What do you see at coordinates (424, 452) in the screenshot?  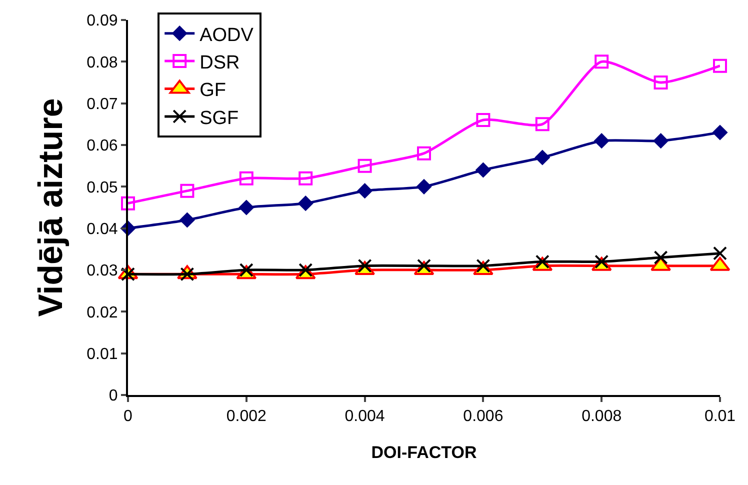 I see `x-axis-title: DOI-FACTOR` at bounding box center [424, 452].